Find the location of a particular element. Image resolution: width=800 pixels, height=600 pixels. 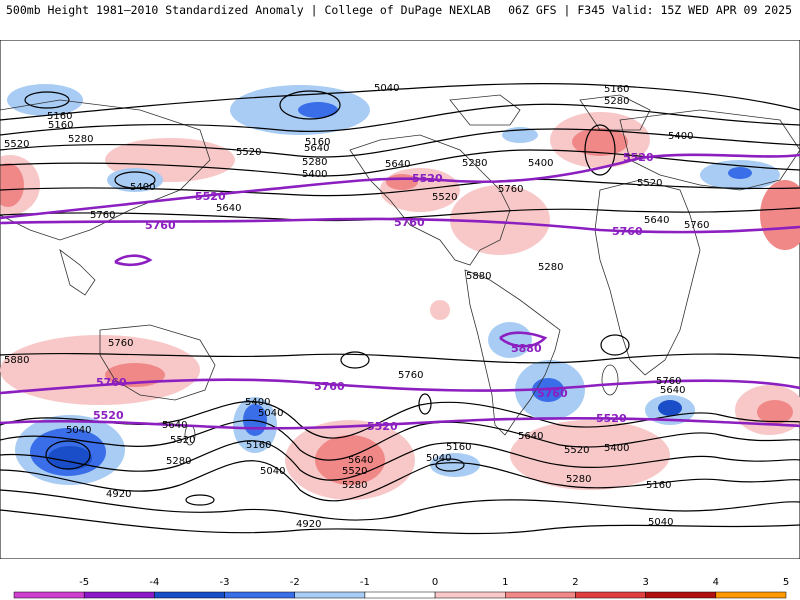

colorbar-tick-label: -5 is located at coordinates (84, 582).